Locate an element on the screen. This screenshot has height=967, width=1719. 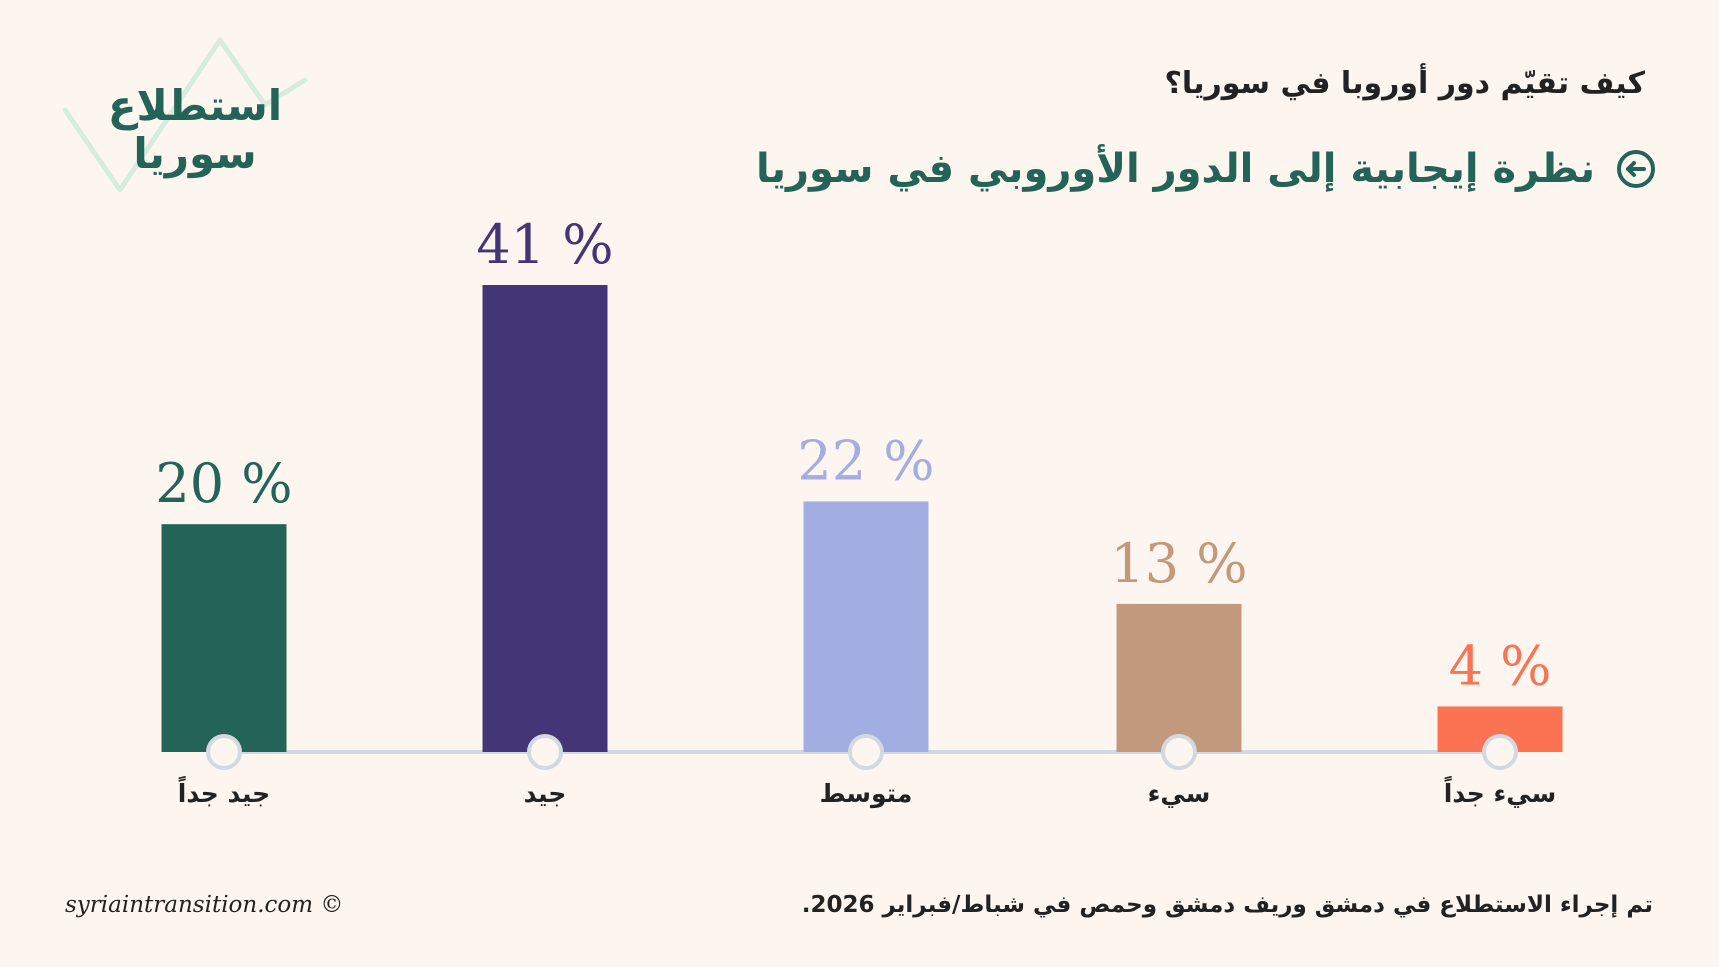
chart-headline: نظرة إيجابية إلى الدور الأوروبي في سوريا is located at coordinates (1206, 169).